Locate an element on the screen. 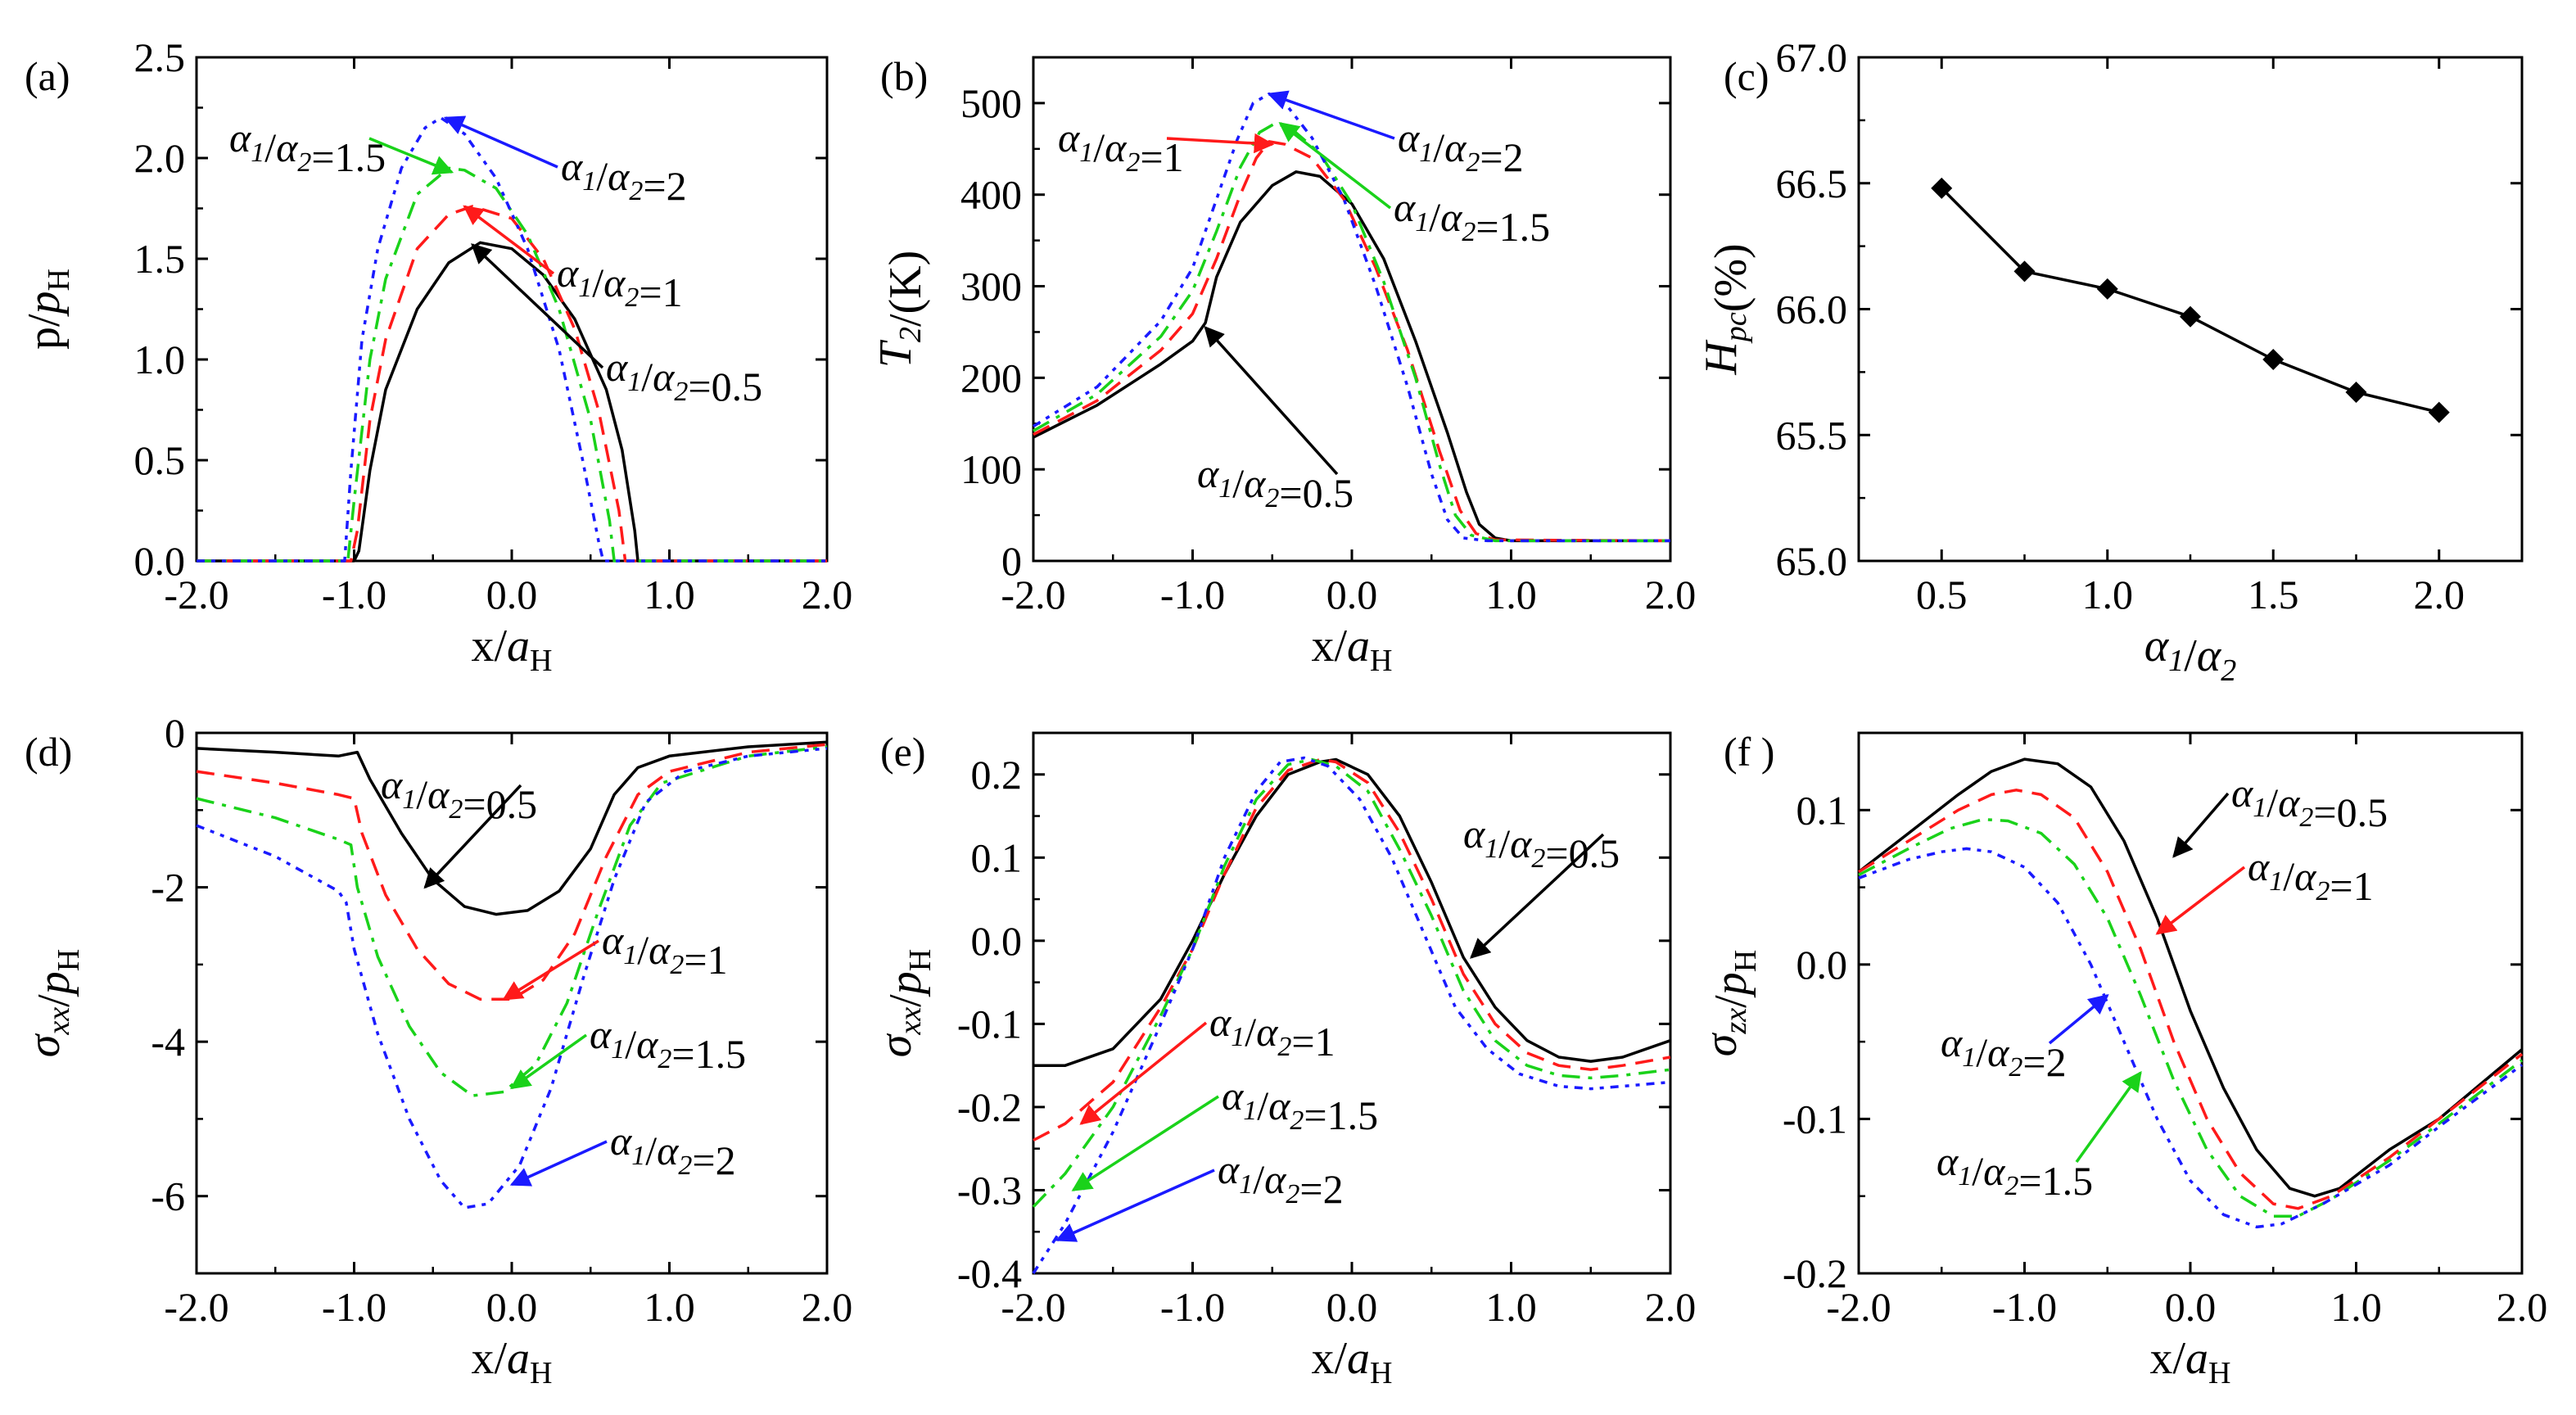 This screenshot has width=2576, height=1415. y-tick-label: 67.0 is located at coordinates (1812, 57).